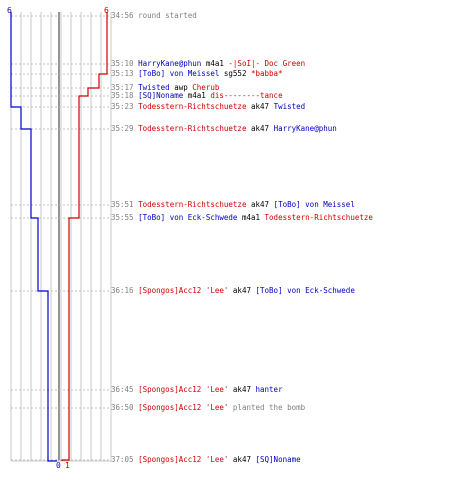  What do you see at coordinates (181, 87) in the screenshot?
I see `event-text-segment: awp` at bounding box center [181, 87].